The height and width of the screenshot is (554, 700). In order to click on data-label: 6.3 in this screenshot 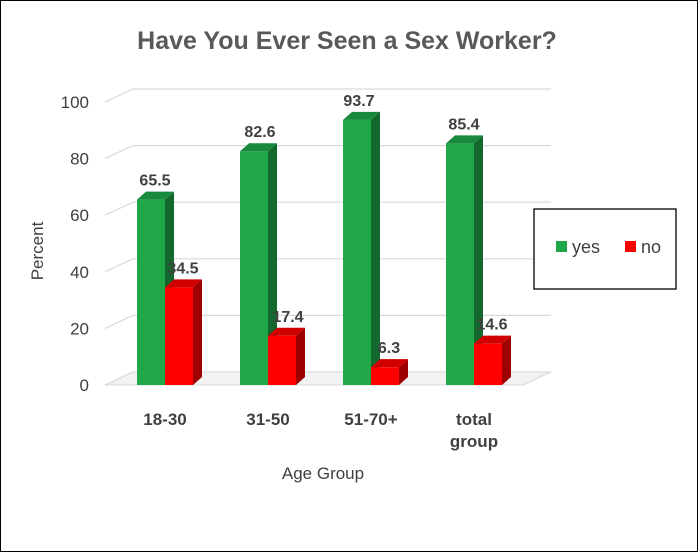, I will do `click(389, 348)`.